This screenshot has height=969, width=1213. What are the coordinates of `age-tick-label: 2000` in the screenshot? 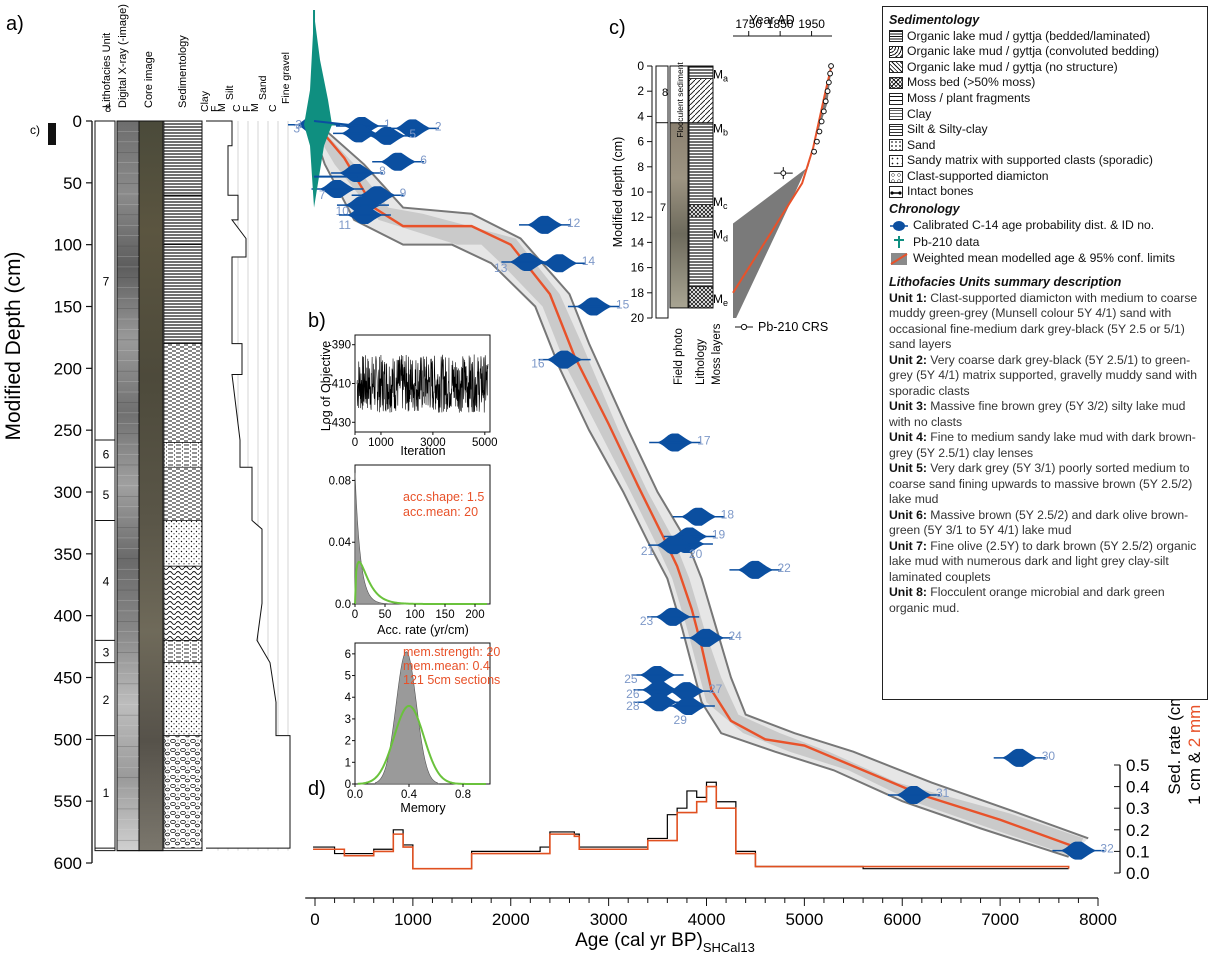 It's located at (511, 919).